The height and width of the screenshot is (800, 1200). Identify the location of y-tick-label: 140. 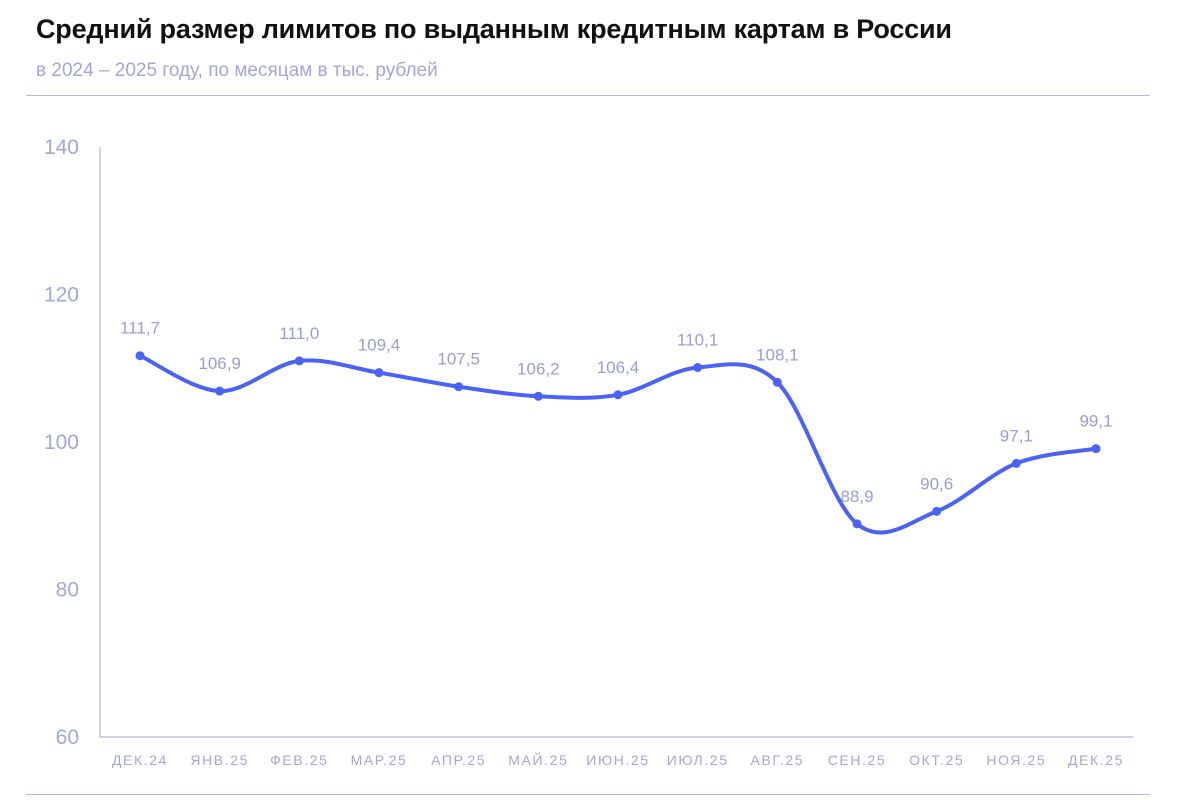
(61, 147).